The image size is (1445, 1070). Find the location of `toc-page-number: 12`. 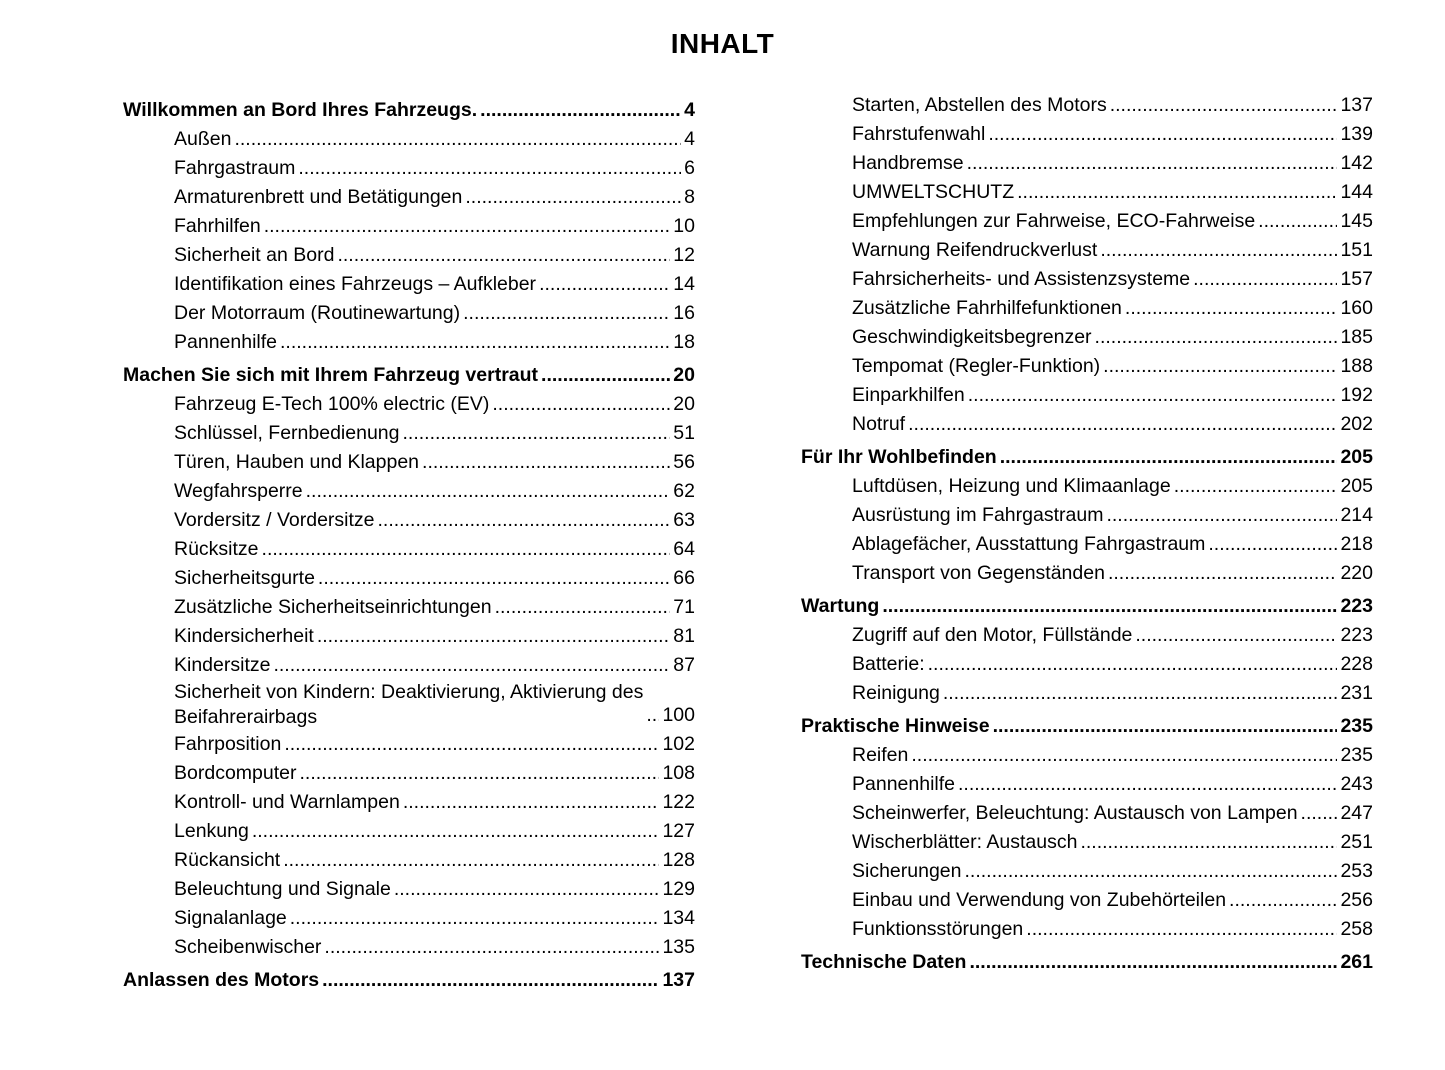

toc-page-number: 12 is located at coordinates (684, 255).